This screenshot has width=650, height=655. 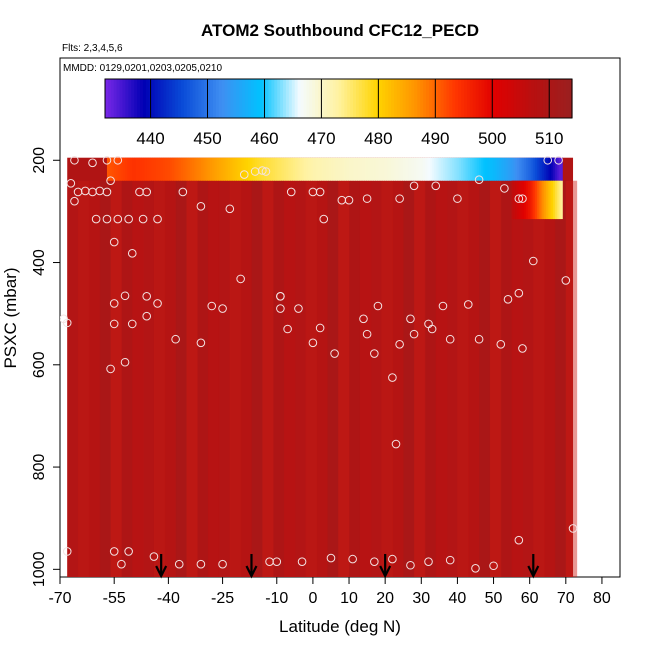 What do you see at coordinates (59, 598) in the screenshot?
I see `x-tick-label: -70` at bounding box center [59, 598].